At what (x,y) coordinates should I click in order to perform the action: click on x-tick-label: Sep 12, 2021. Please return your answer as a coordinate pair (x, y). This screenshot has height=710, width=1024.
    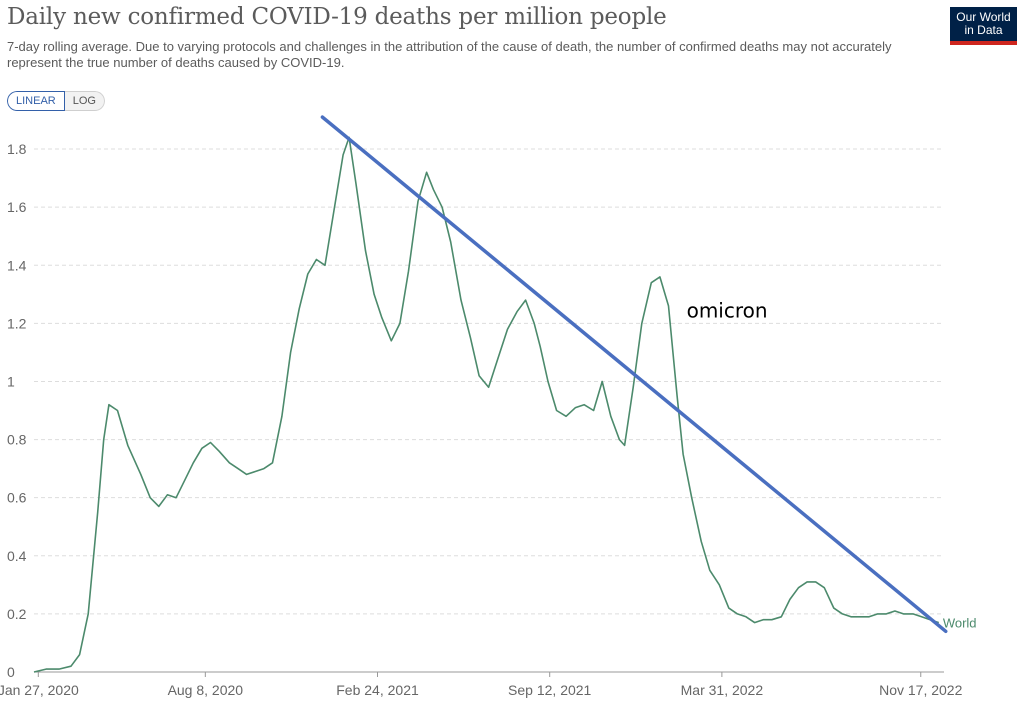
    Looking at the image, I should click on (550, 690).